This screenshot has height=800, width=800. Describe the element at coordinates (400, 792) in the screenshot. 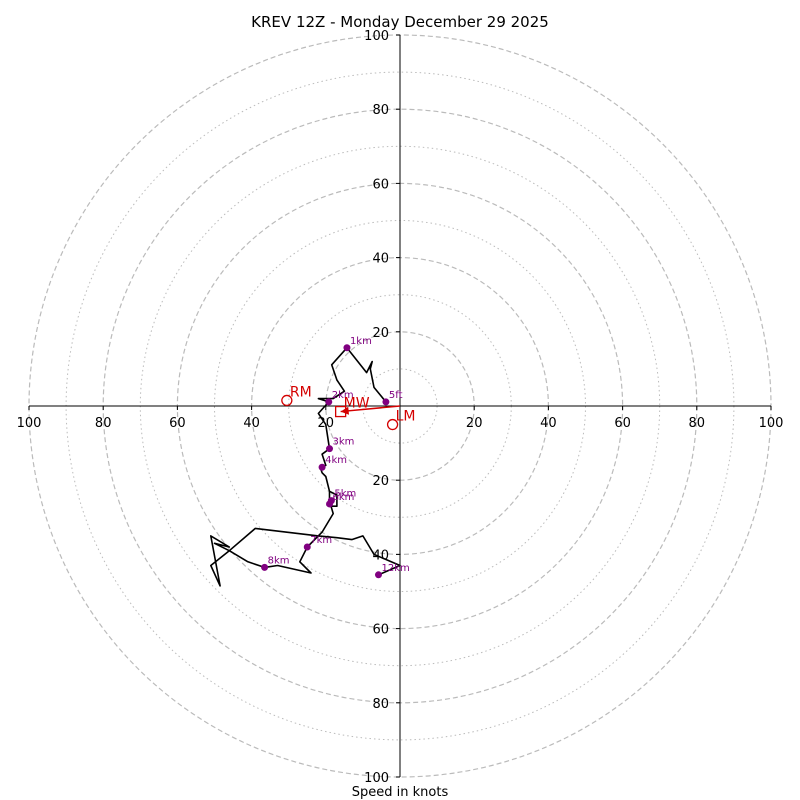

I see `x-axis-label: Speed in knots` at that location.